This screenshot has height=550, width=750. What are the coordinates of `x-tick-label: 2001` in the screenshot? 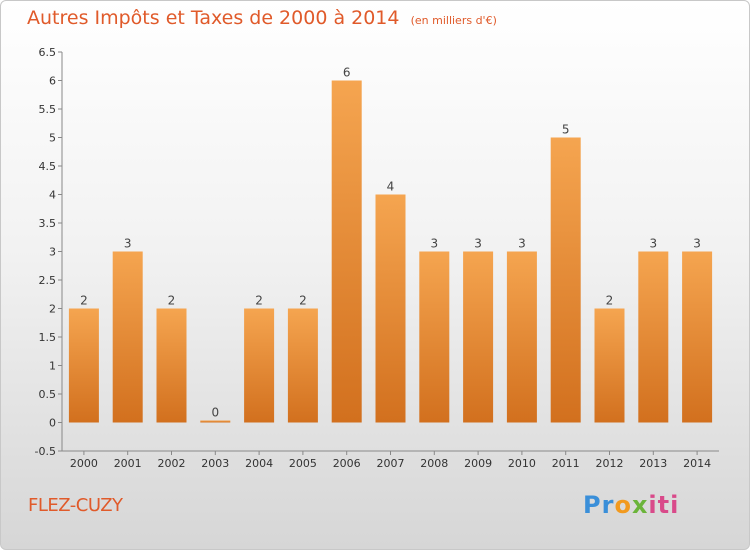 It's located at (128, 463).